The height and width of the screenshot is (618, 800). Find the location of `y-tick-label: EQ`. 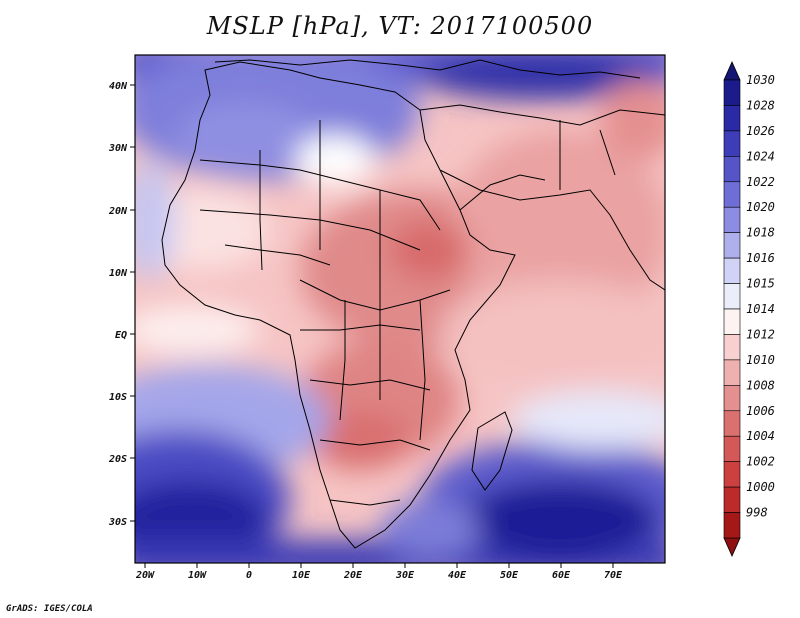

y-tick-label: EQ is located at coordinates (121, 335).